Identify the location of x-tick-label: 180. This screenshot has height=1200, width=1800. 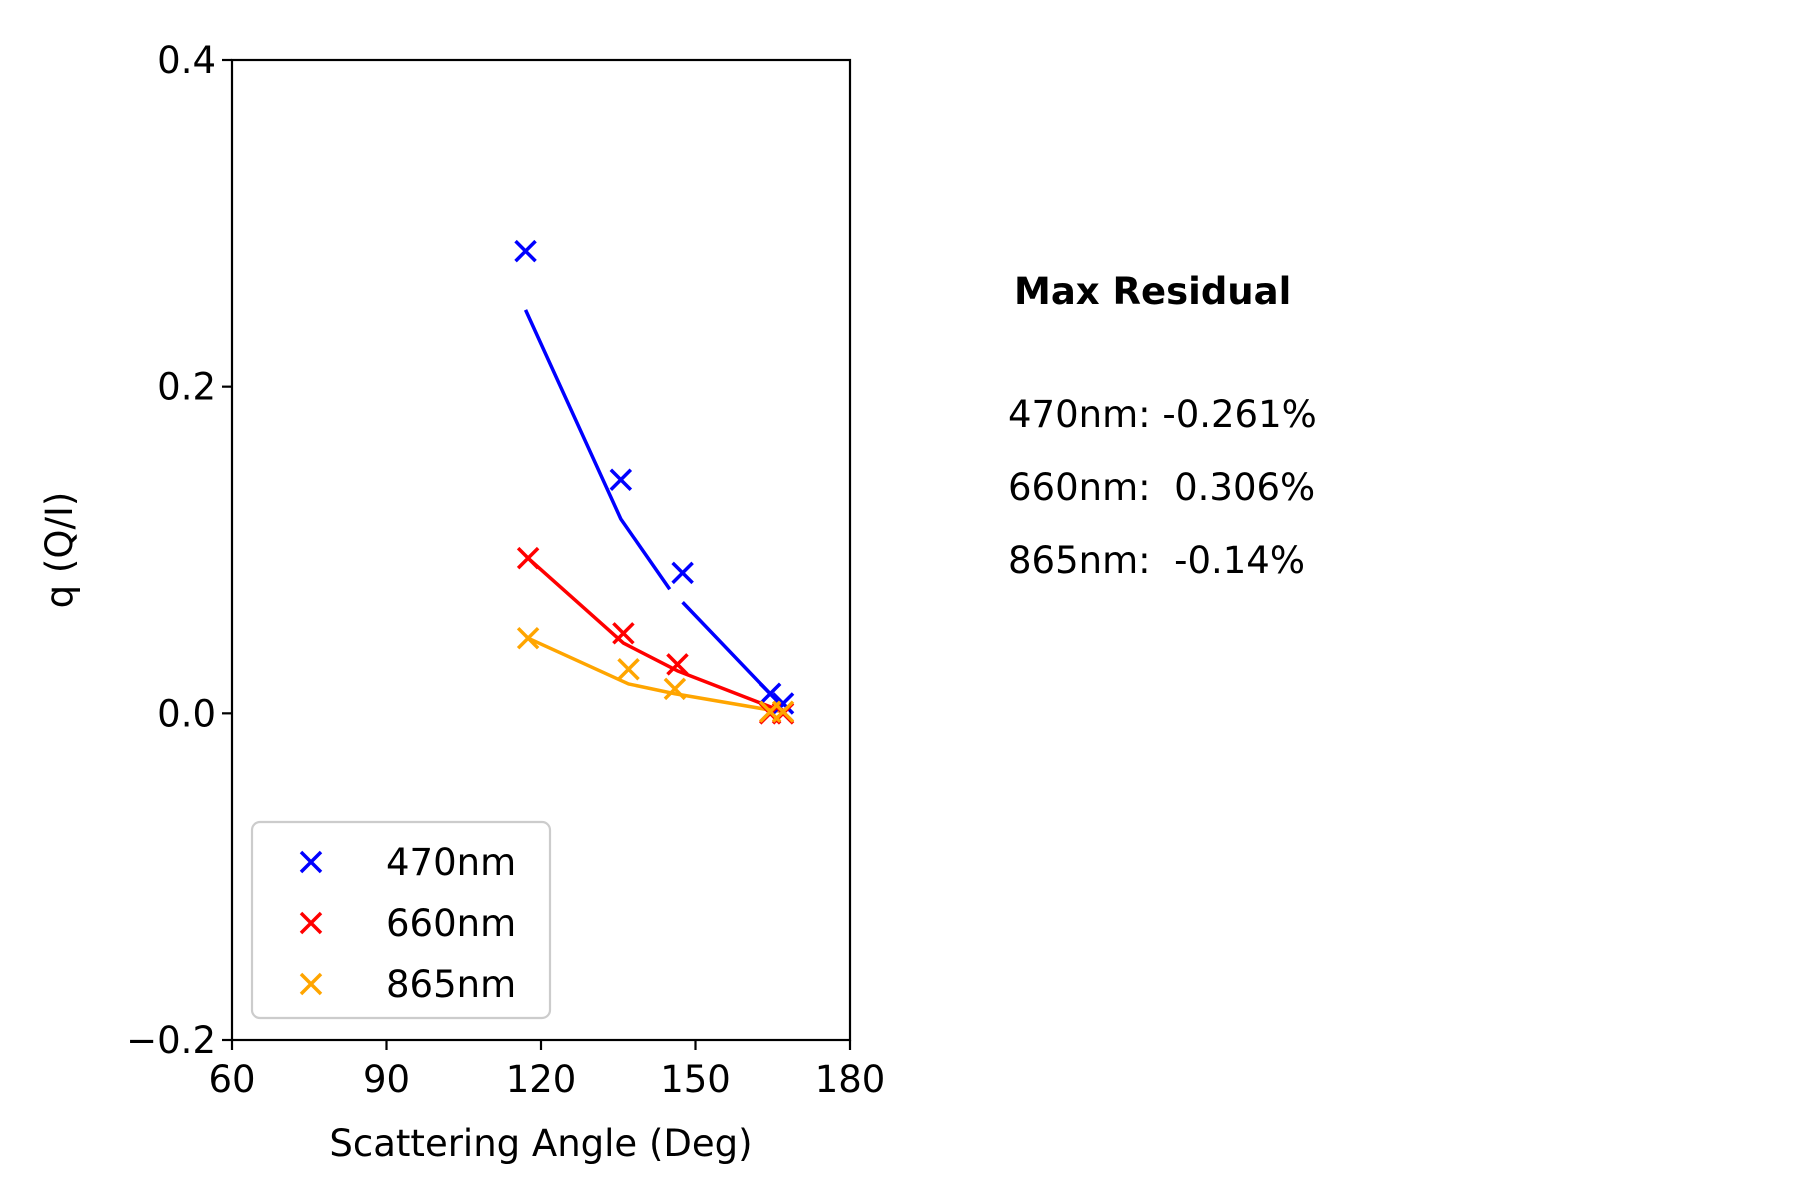
(850, 1079).